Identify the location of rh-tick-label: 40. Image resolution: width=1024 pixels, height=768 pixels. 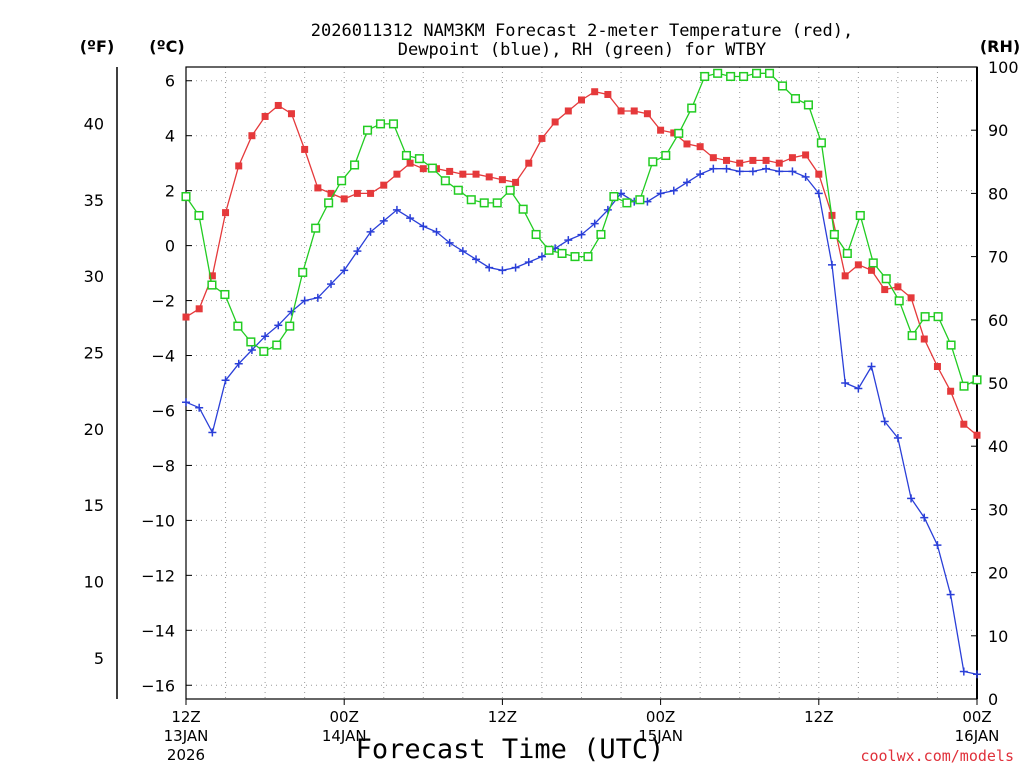
(998, 446).